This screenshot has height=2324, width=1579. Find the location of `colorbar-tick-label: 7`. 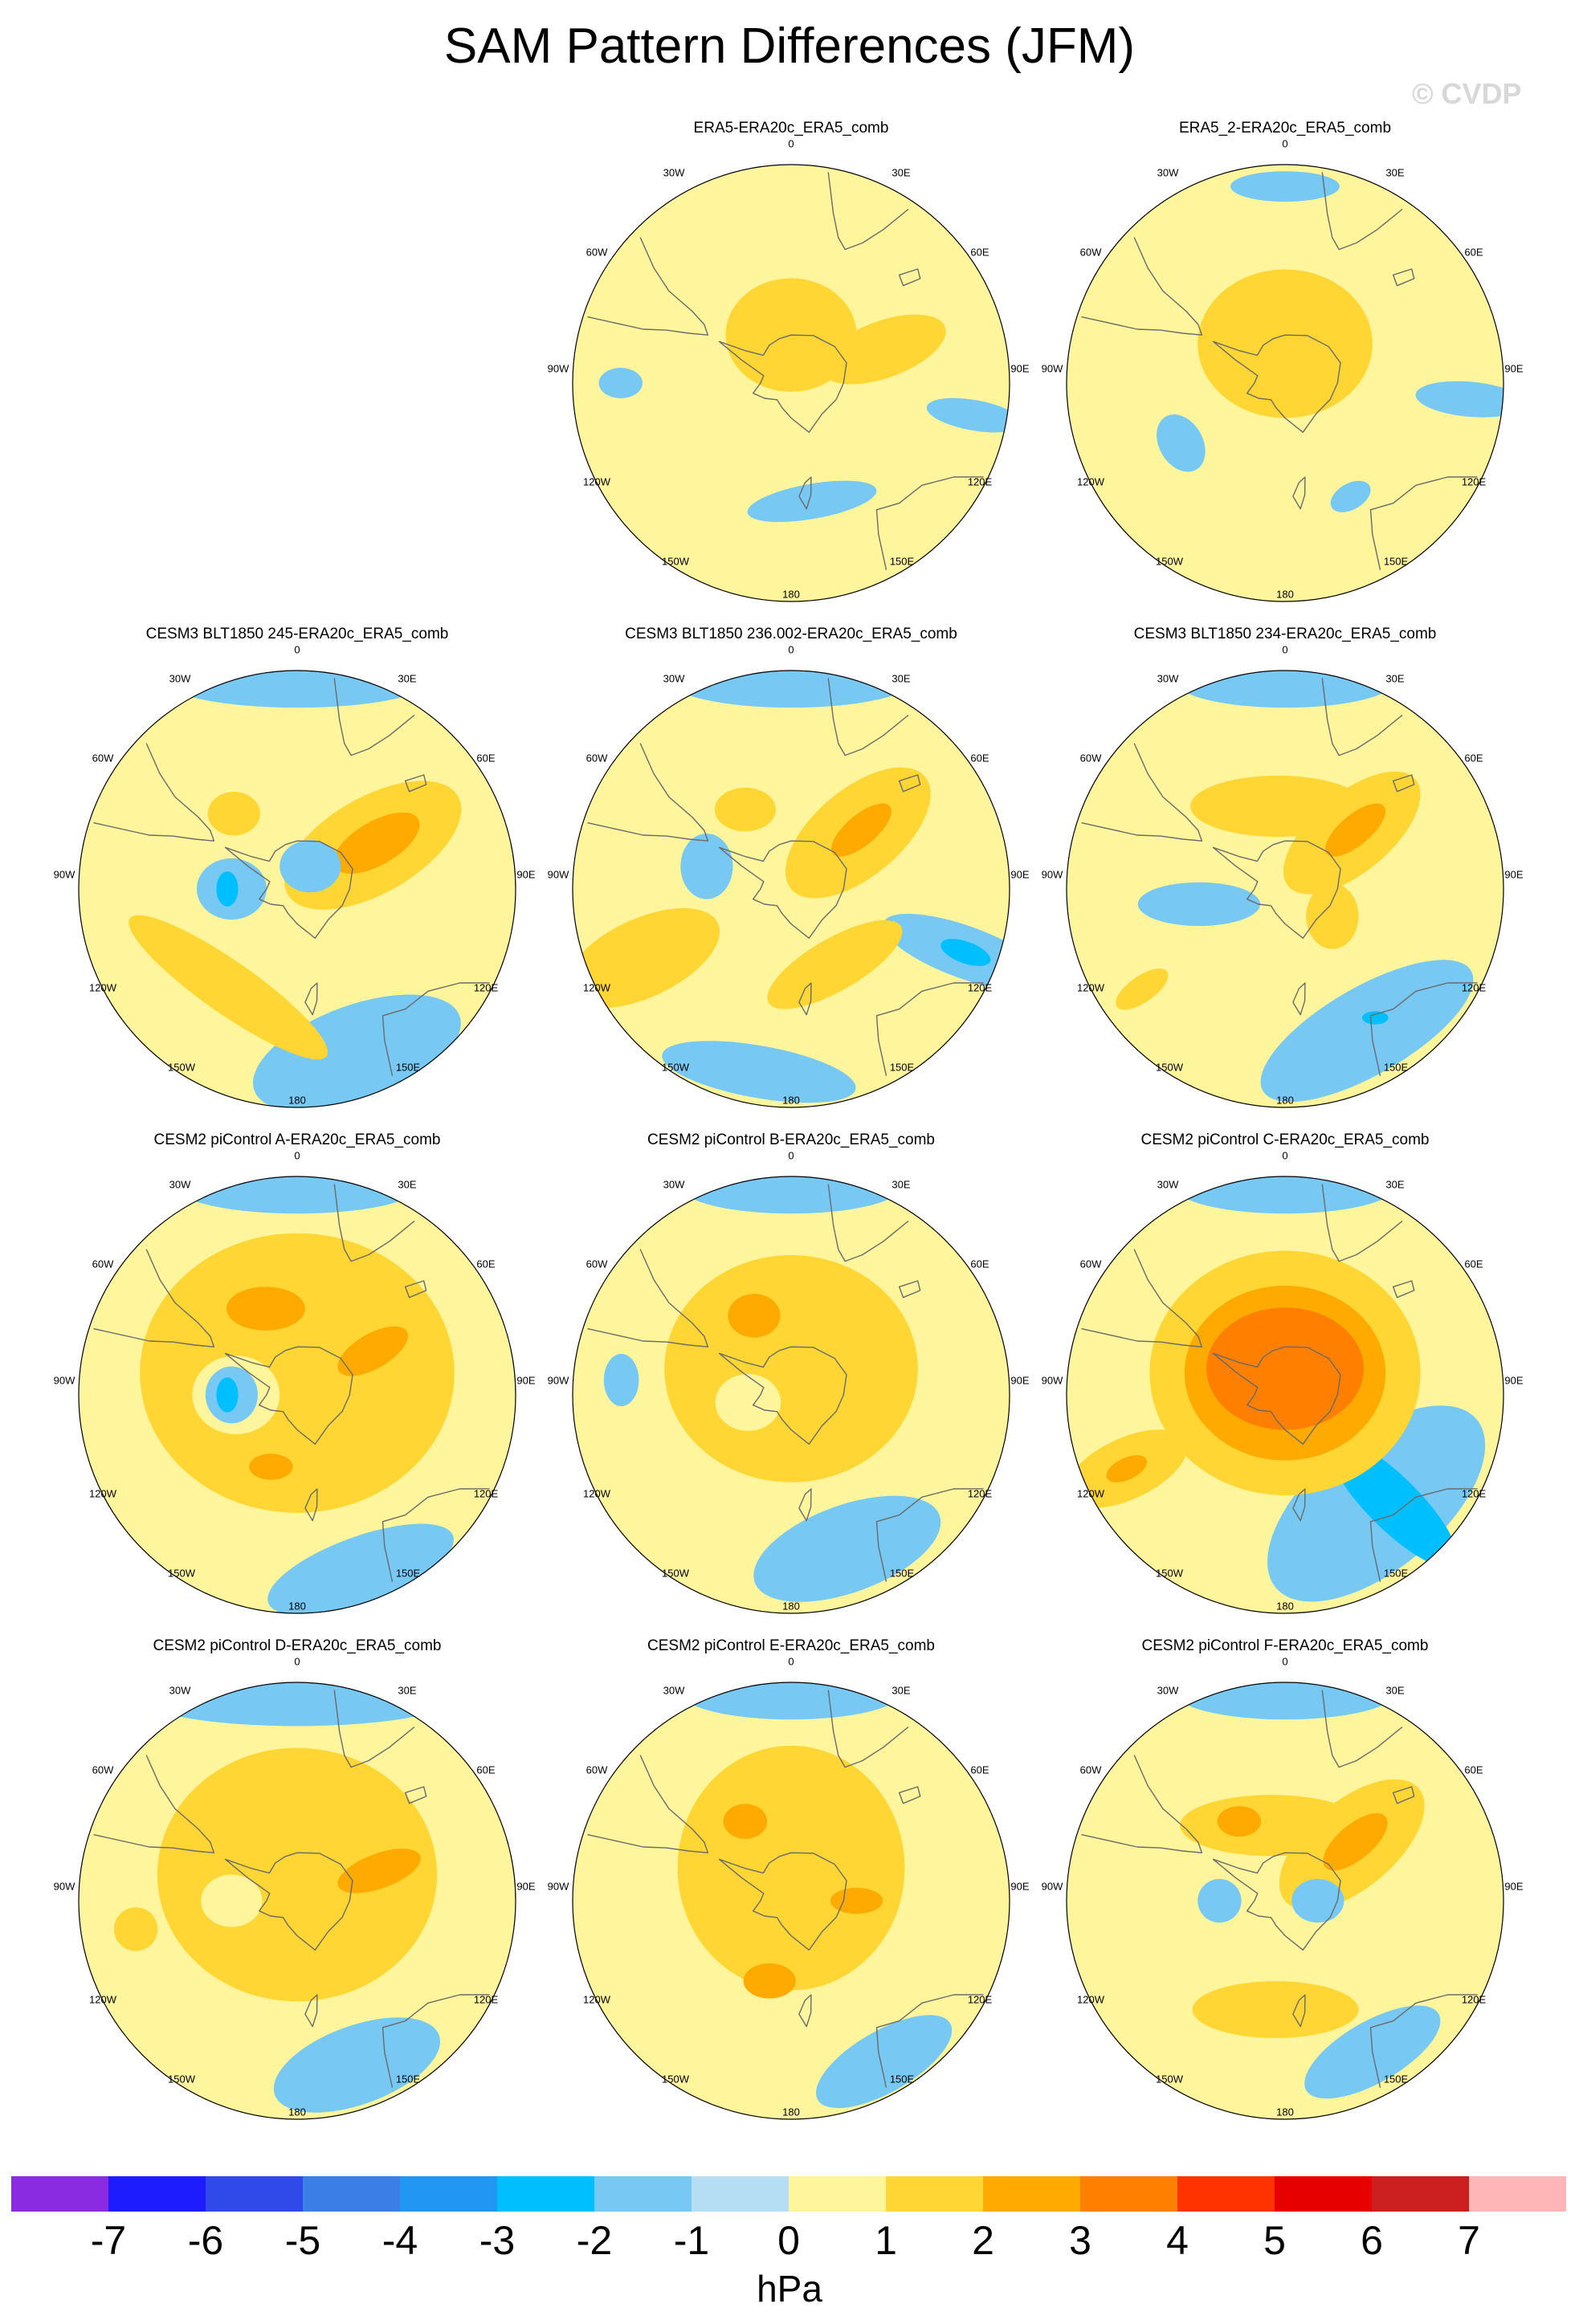

colorbar-tick-label: 7 is located at coordinates (1469, 2241).